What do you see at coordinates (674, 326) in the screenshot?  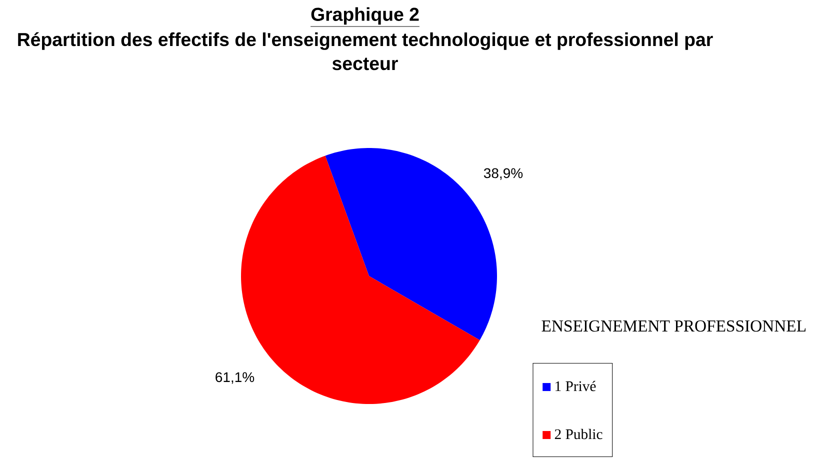 I see `legend-title: ENSEIGNEMENT PROFESSIONNEL` at bounding box center [674, 326].